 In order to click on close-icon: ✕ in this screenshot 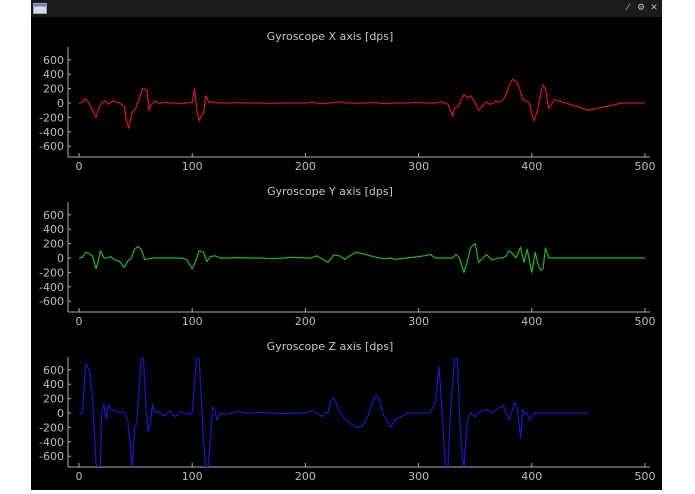, I will do `click(654, 8)`.